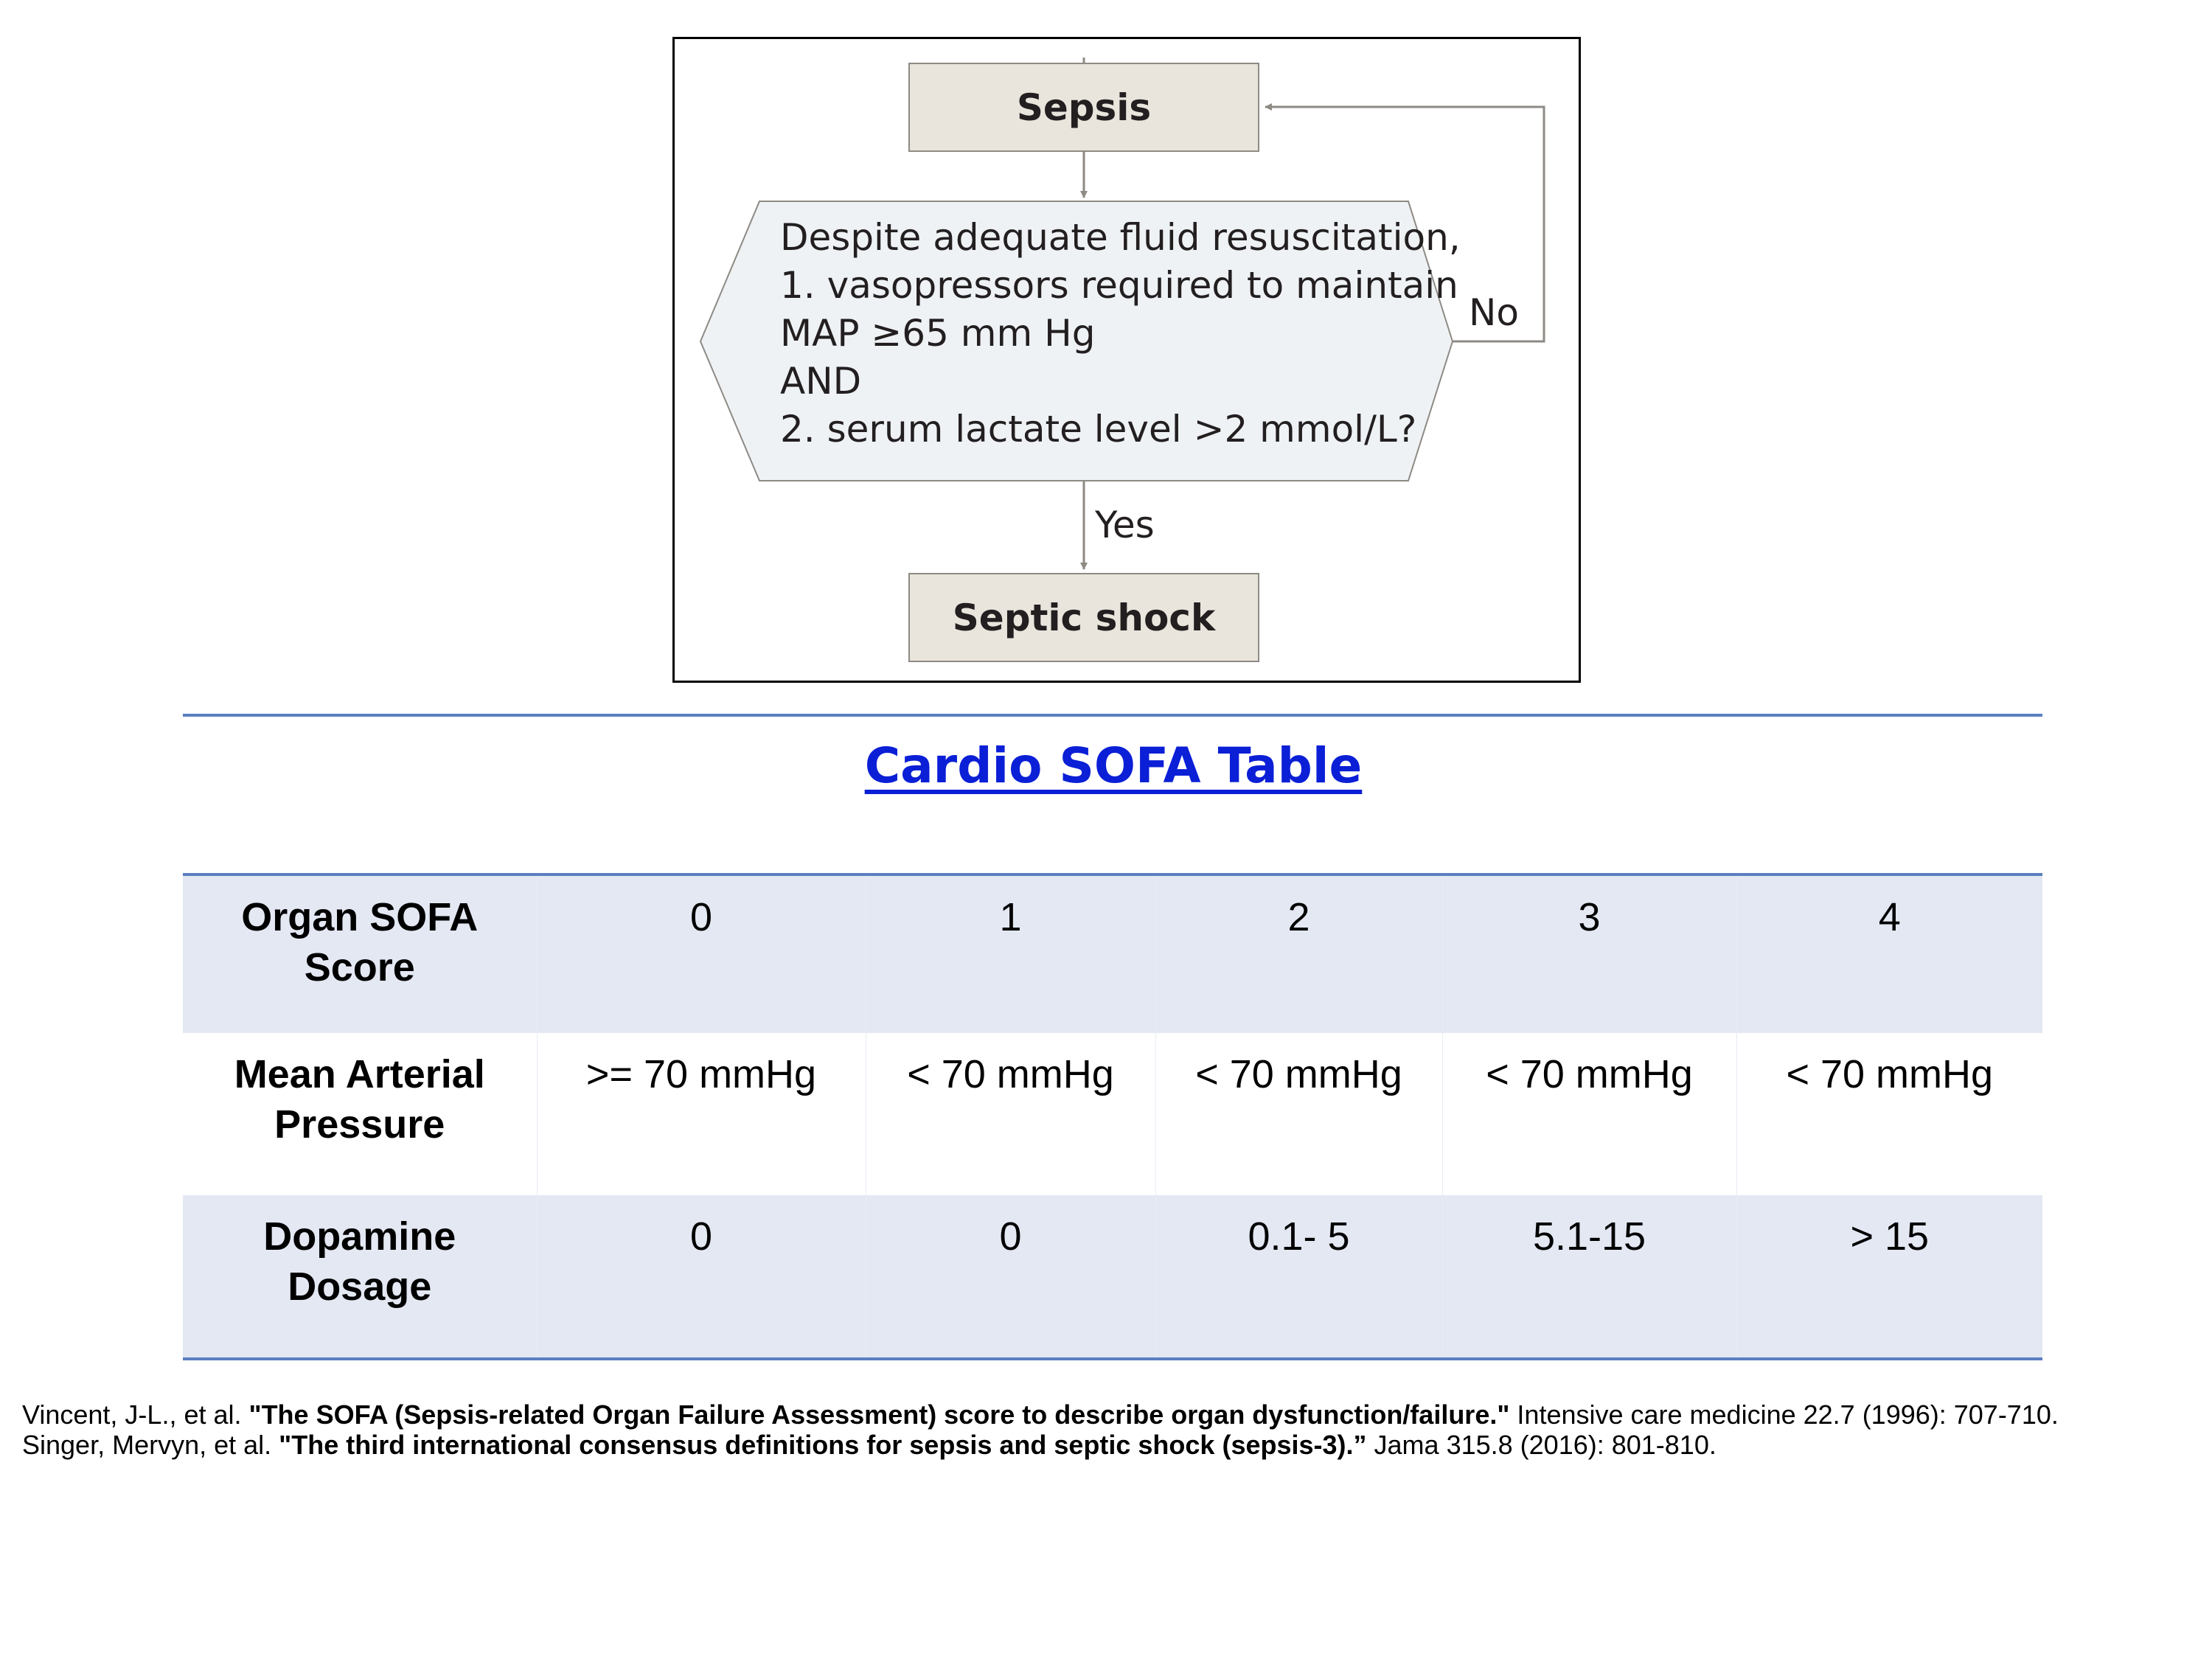 The image size is (2212, 1659). I want to click on row-label: Dopamine Dosage, so click(359, 1261).